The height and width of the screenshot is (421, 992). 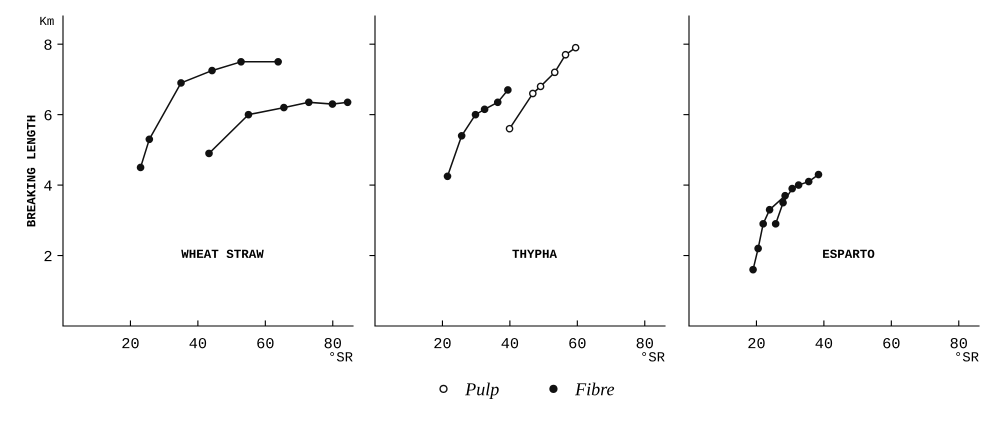 What do you see at coordinates (594, 389) in the screenshot?
I see `legend-label: Fibre` at bounding box center [594, 389].